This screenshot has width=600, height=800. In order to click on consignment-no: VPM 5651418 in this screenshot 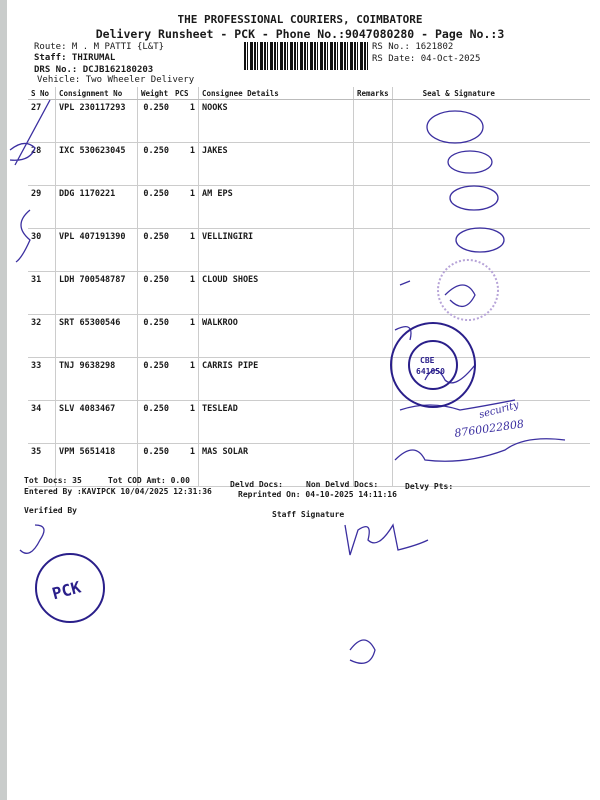, I will do `click(96, 465)`.